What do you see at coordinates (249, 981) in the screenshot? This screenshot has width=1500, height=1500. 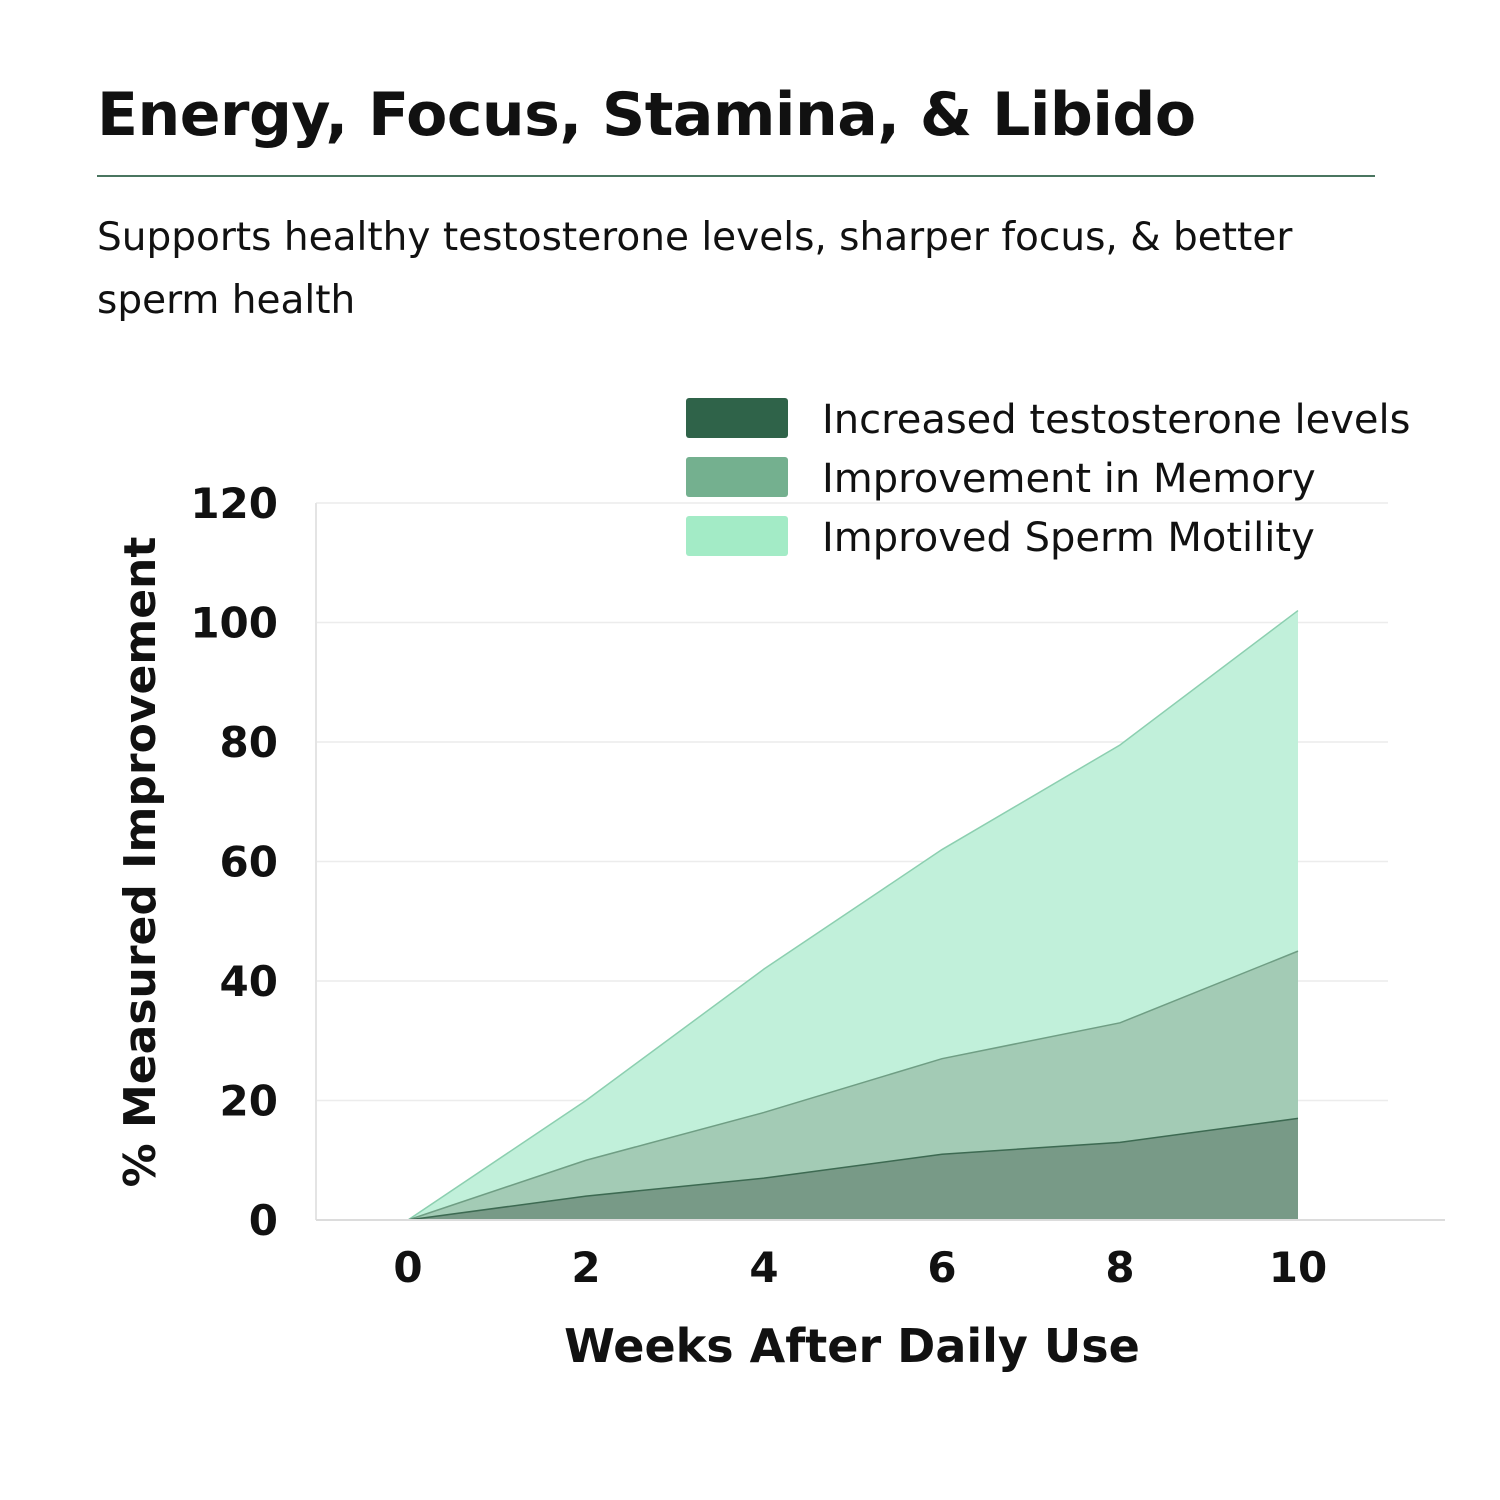 I see `y-tick-label: 40` at bounding box center [249, 981].